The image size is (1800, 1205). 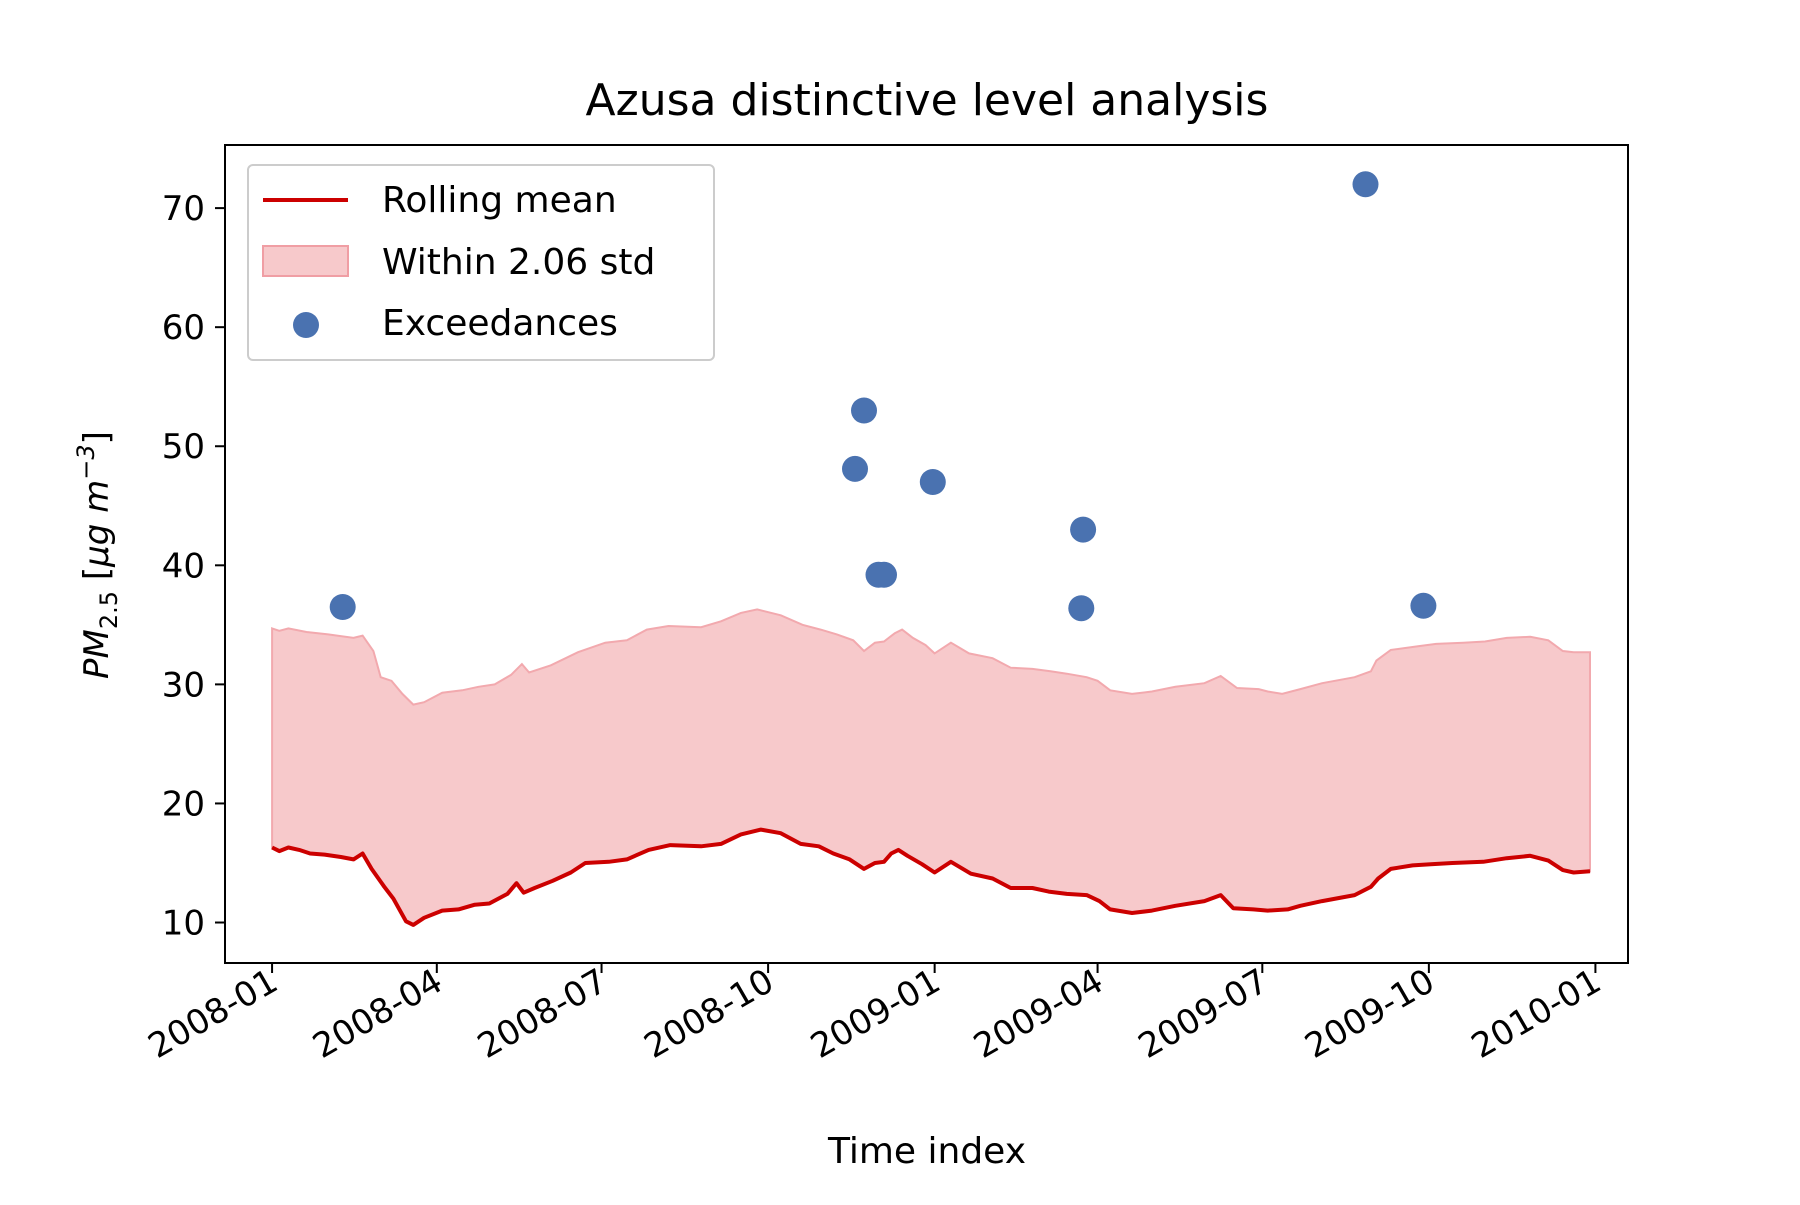 I want to click on legend: Rolling mean Within 2.06 std Exceedances, so click(x=481, y=262).